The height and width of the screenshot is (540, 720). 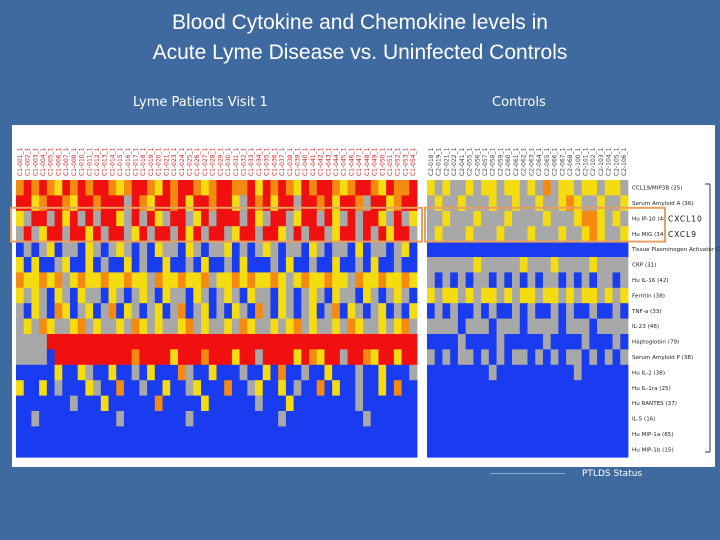 What do you see at coordinates (454, 161) in the screenshot?
I see `control-column-label: C2-022_1` at bounding box center [454, 161].